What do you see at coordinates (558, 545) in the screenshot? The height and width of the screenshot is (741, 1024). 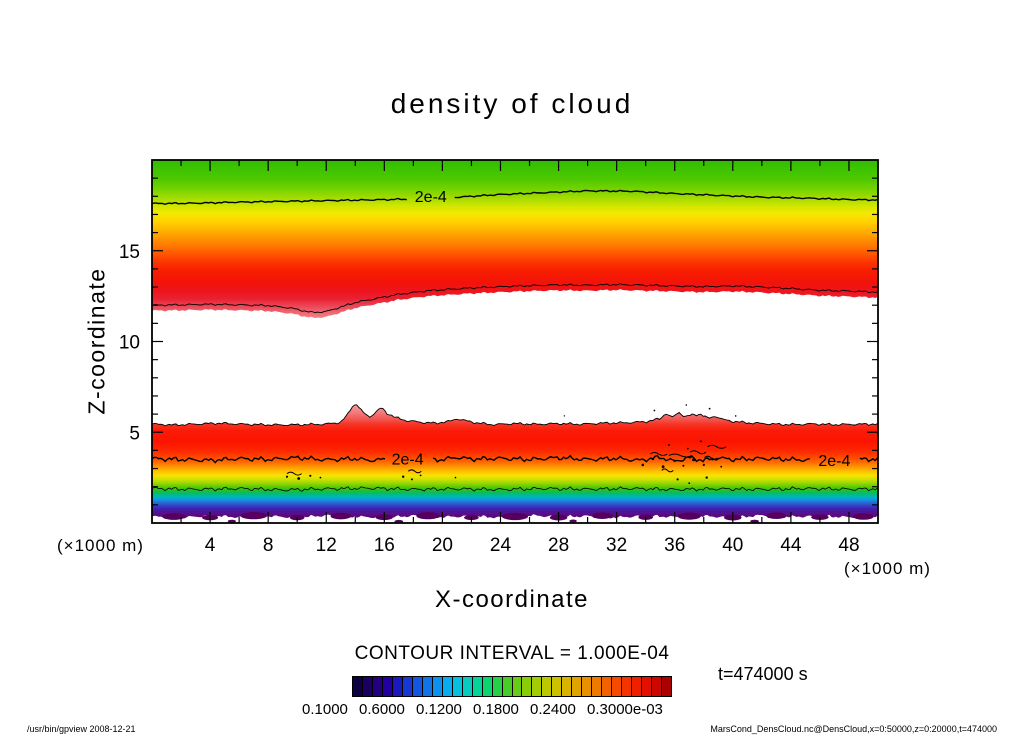 I see `x-tick-label: 28` at bounding box center [558, 545].